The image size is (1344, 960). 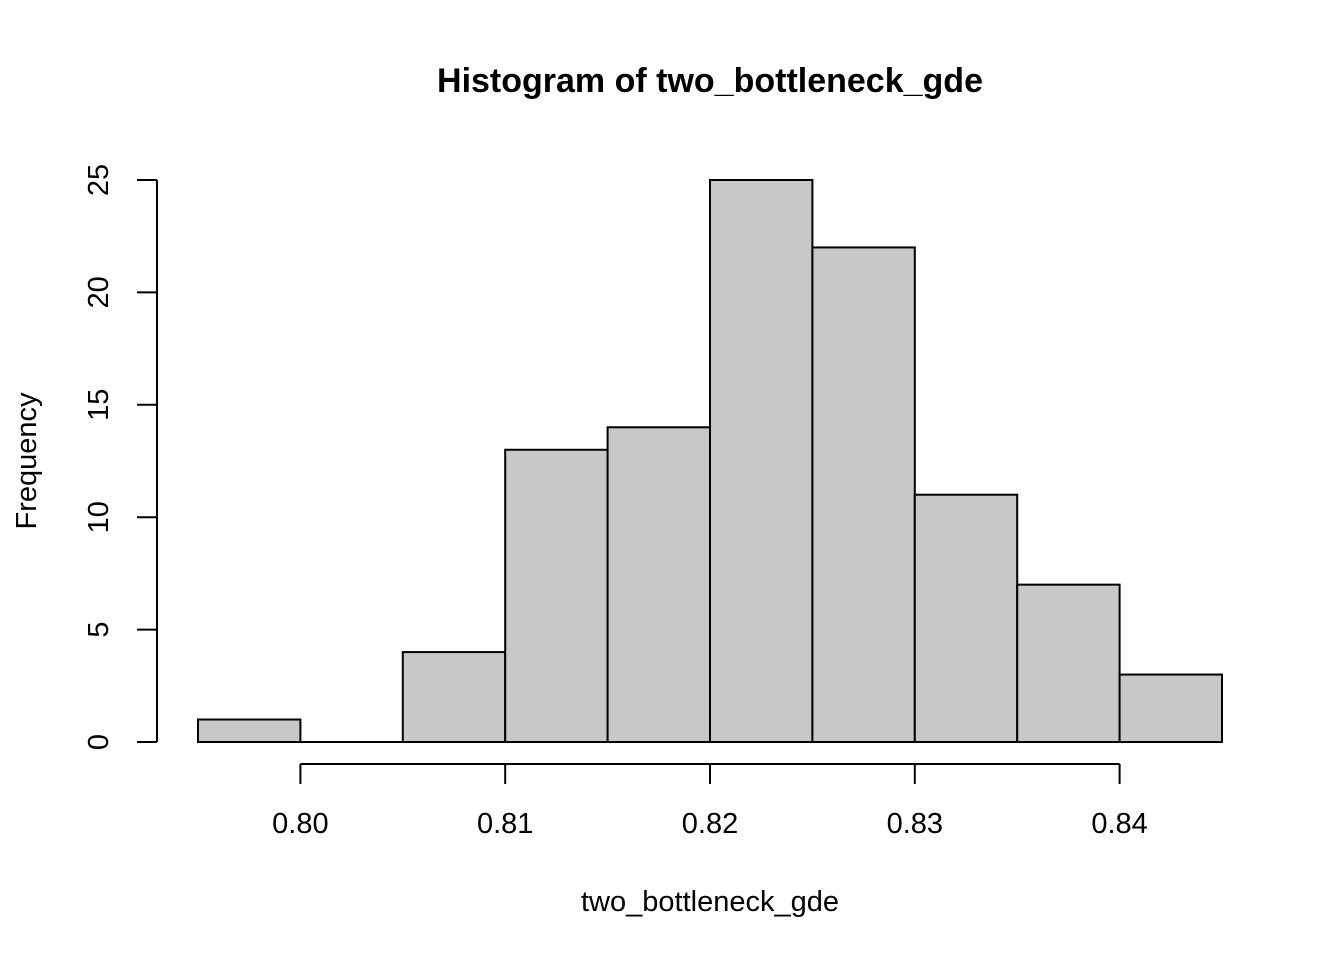 What do you see at coordinates (27, 461) in the screenshot?
I see `y-axis-label: Frequency` at bounding box center [27, 461].